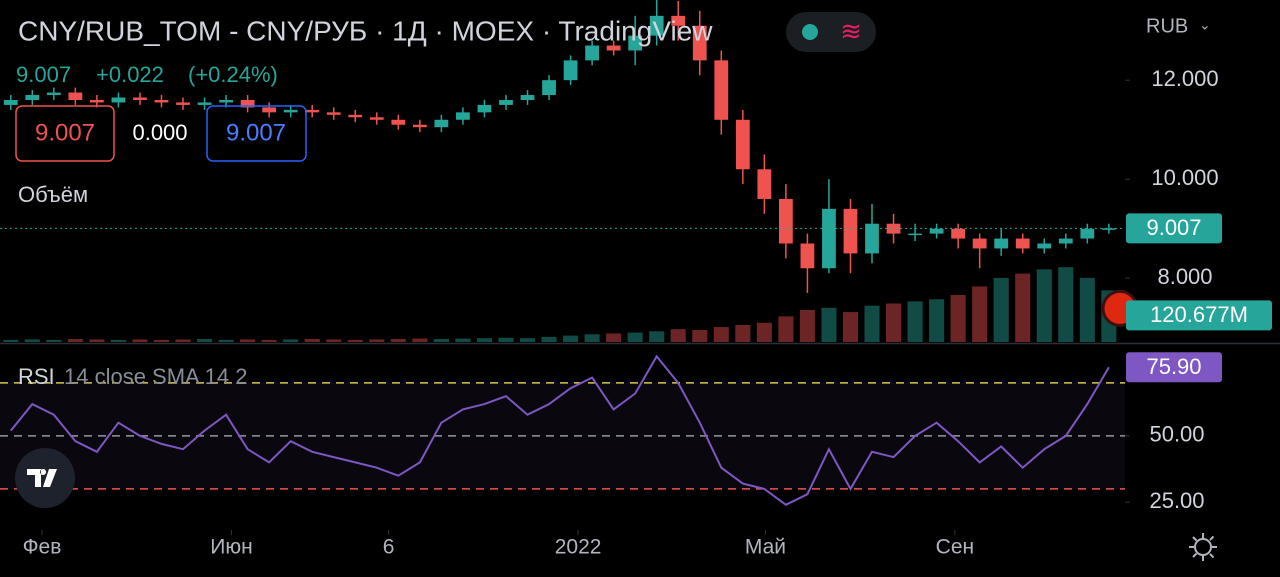 The image size is (1280, 577). Describe the element at coordinates (1184, 177) in the screenshot. I see `y-tick-label: 10.000` at that location.